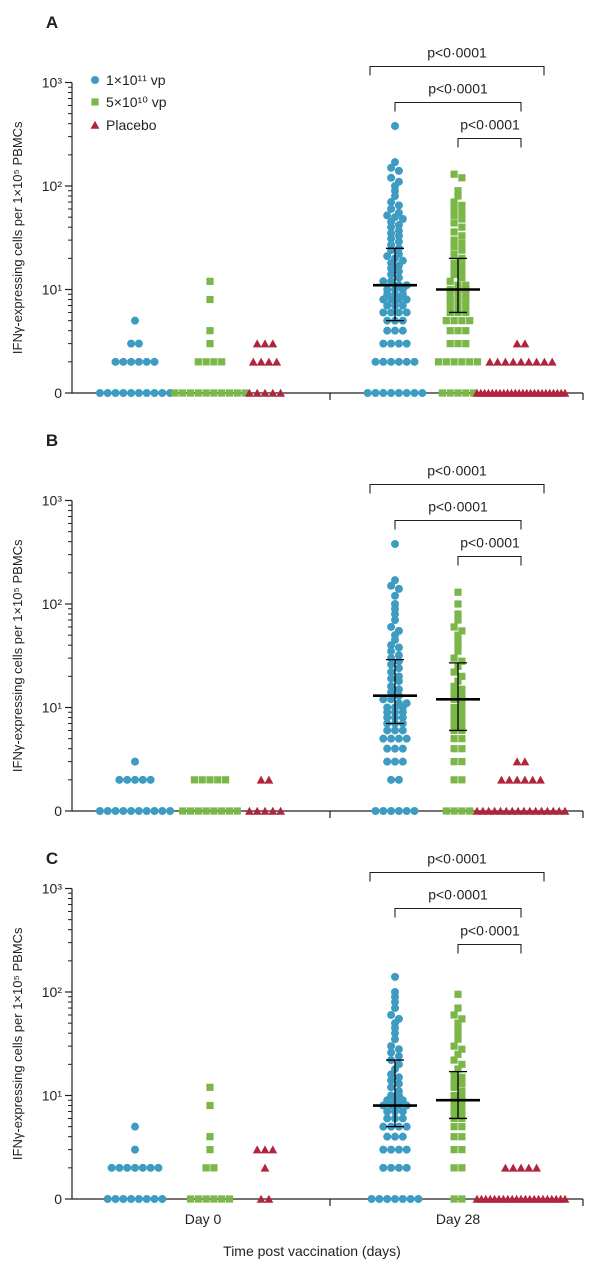  Describe the element at coordinates (203, 1219) in the screenshot. I see `x-group-label: Day 0` at that location.